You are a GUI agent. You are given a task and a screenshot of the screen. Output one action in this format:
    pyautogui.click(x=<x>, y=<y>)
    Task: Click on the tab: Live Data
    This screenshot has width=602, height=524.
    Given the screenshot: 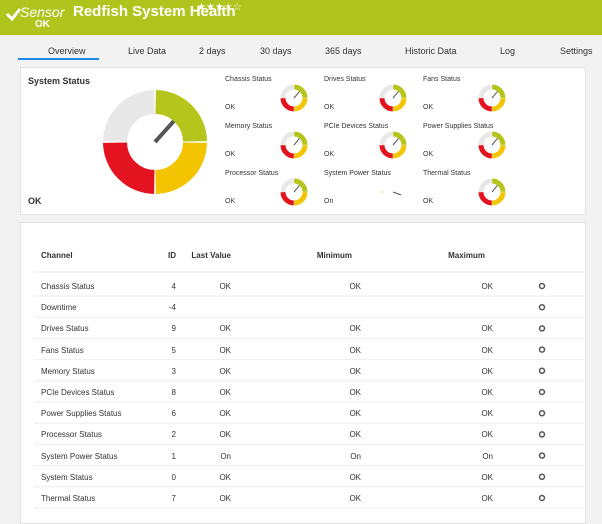 What is the action you would take?
    pyautogui.click(x=147, y=51)
    